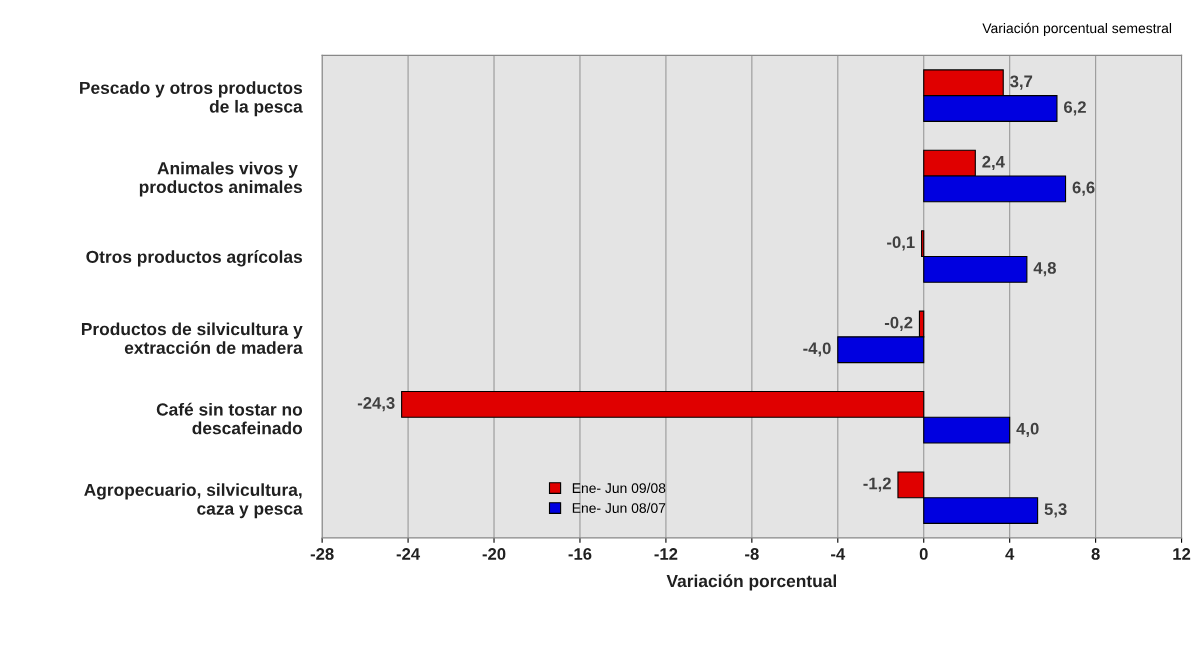 The height and width of the screenshot is (652, 1202). I want to click on y-tick-label: Productos de silvicultura y extracción de madera, so click(192, 338).